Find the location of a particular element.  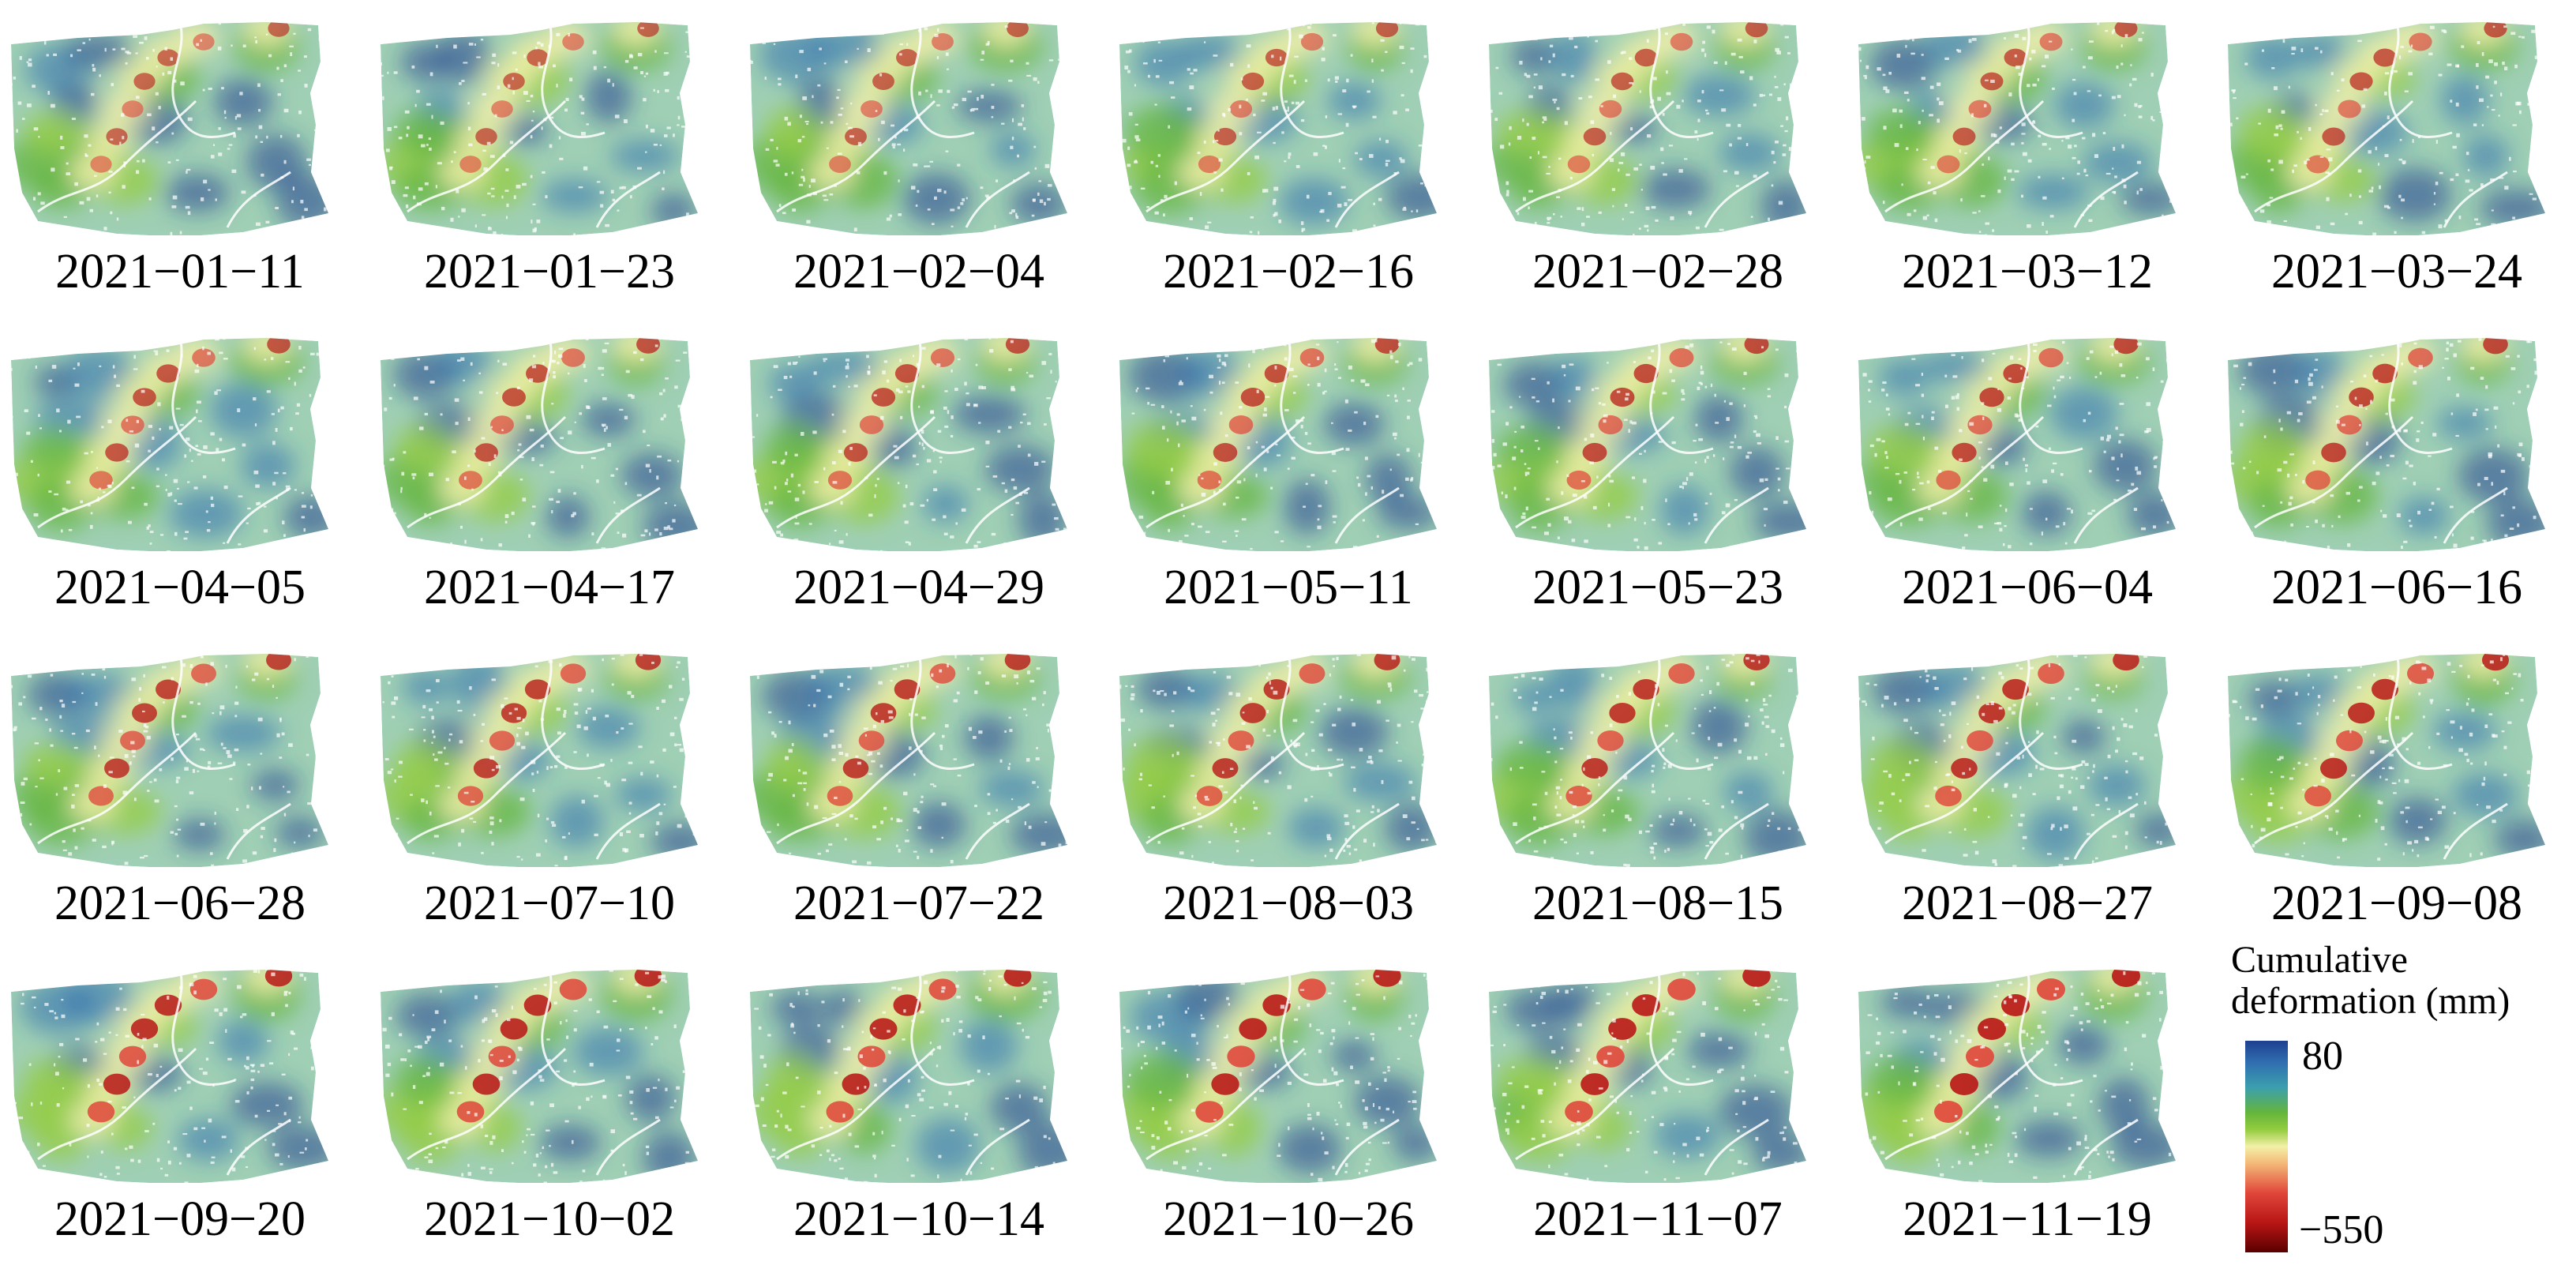

acquisition-date-label: 2021−10−26 is located at coordinates (1288, 1219).